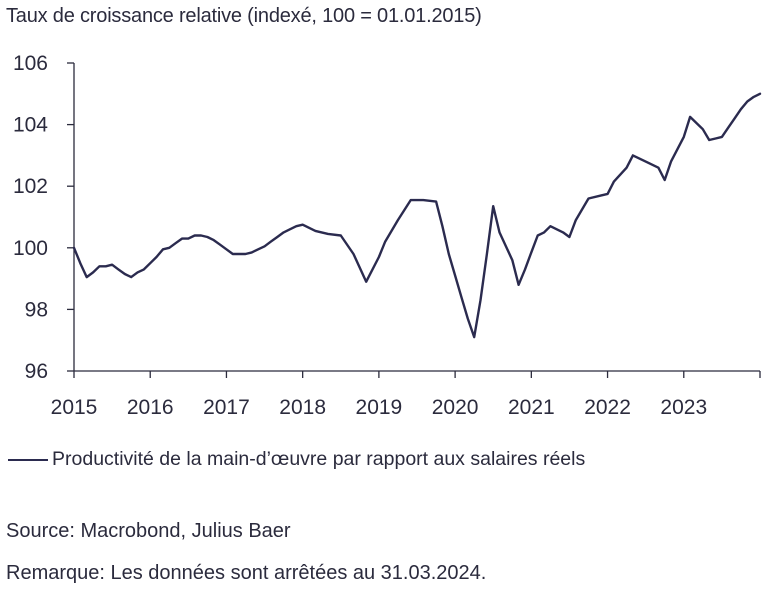  Describe the element at coordinates (43, 217) in the screenshot. I see `y-axis-ticks: 96 98 100 102 104 106` at that location.